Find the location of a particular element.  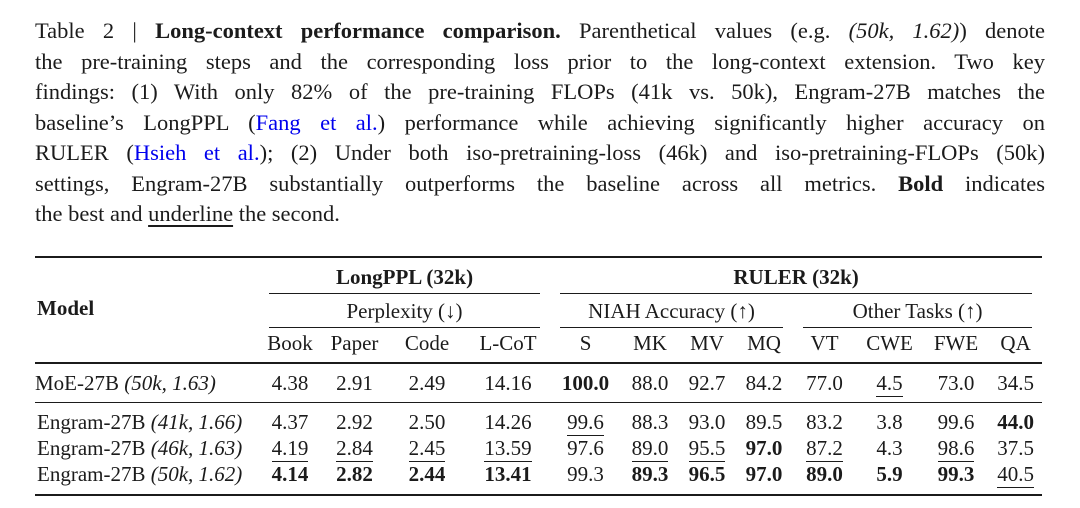

group-header-ruler: RULER (32k) is located at coordinates (796, 279).